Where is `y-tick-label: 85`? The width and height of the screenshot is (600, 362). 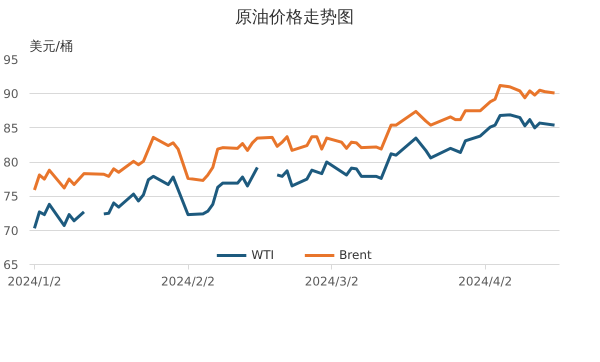
y-tick-label: 85 is located at coordinates (11, 128).